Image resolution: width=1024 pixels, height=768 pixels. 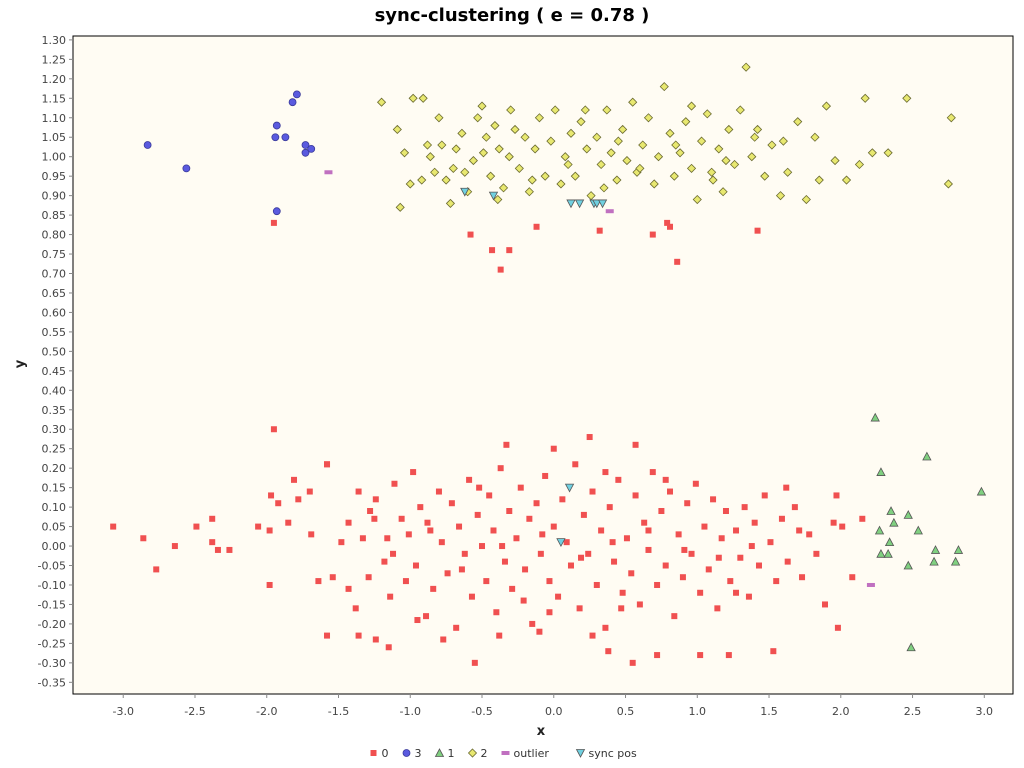 What do you see at coordinates (54, 254) in the screenshot?
I see `y-tick-label: 0.75` at bounding box center [54, 254].